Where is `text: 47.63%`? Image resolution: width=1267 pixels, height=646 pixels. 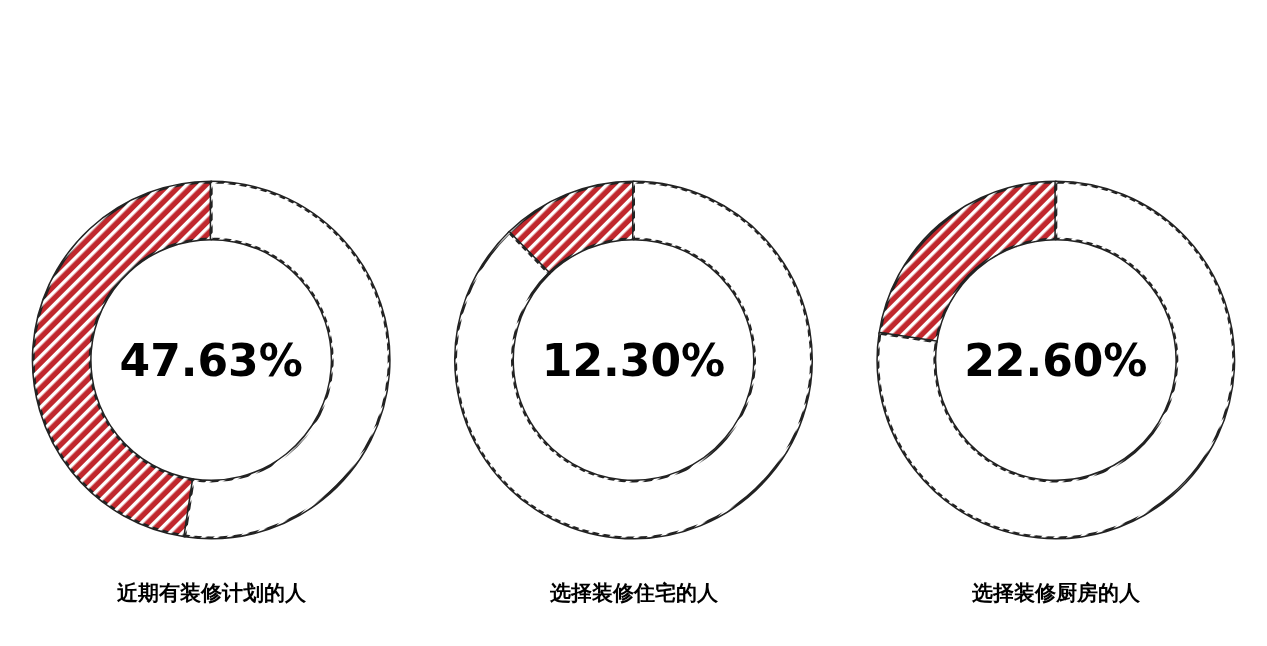
text: 47.63% is located at coordinates (211, 360).